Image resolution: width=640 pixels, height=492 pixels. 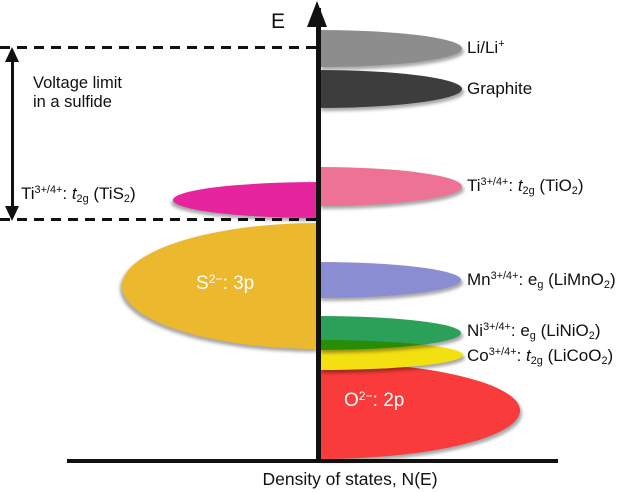 What do you see at coordinates (390, 48) in the screenshot?
I see `band-li-li` at bounding box center [390, 48].